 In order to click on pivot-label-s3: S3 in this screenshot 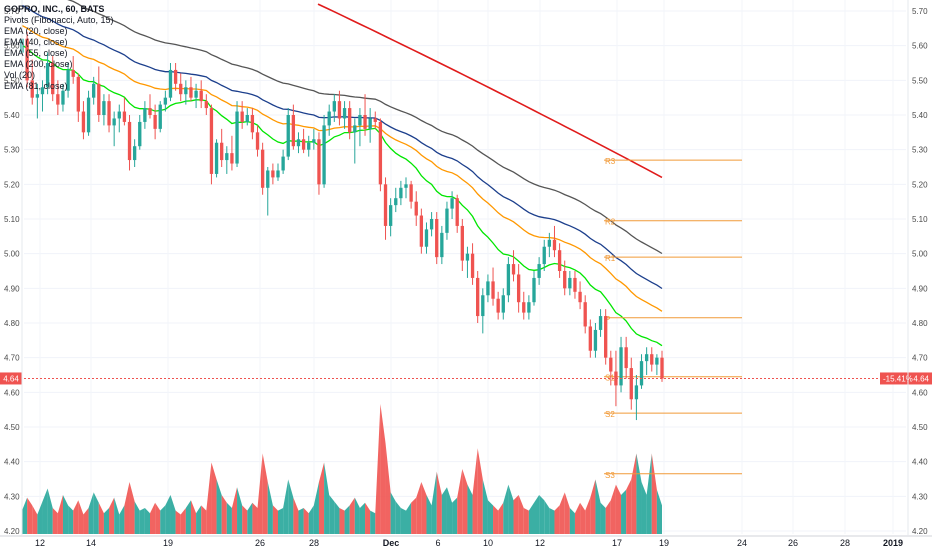, I will do `click(610, 475)`.